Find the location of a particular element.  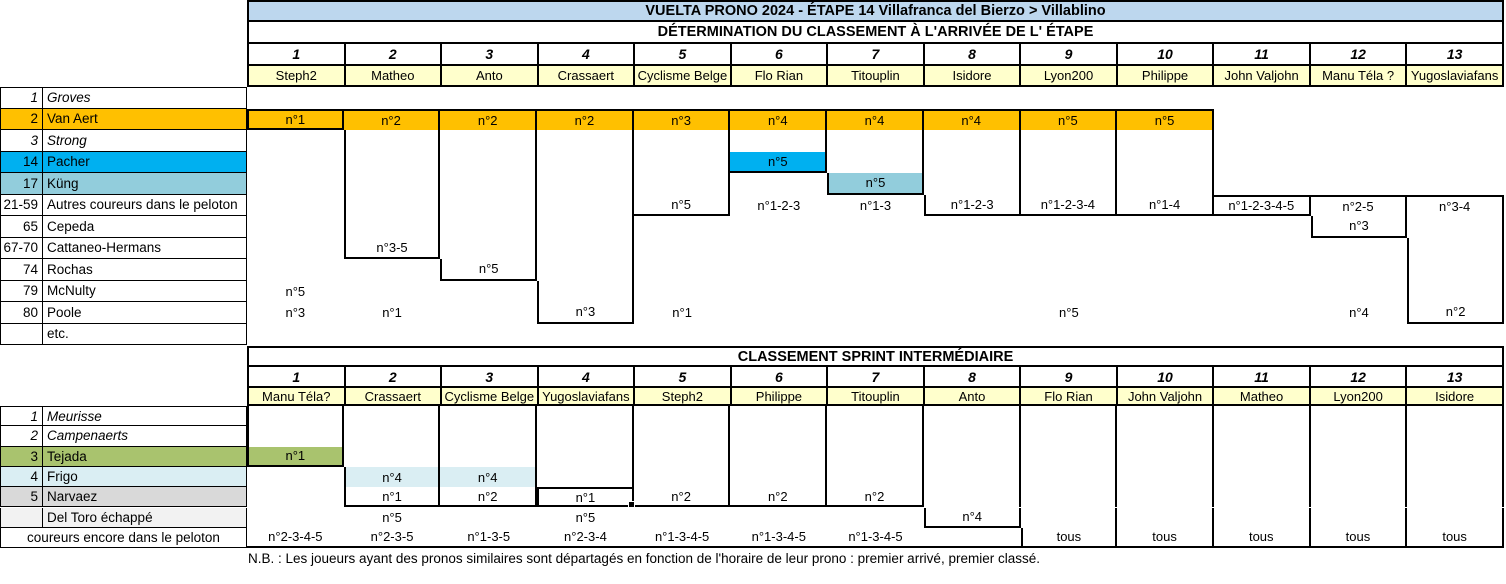

player-header: Lyon200 is located at coordinates (1359, 396).